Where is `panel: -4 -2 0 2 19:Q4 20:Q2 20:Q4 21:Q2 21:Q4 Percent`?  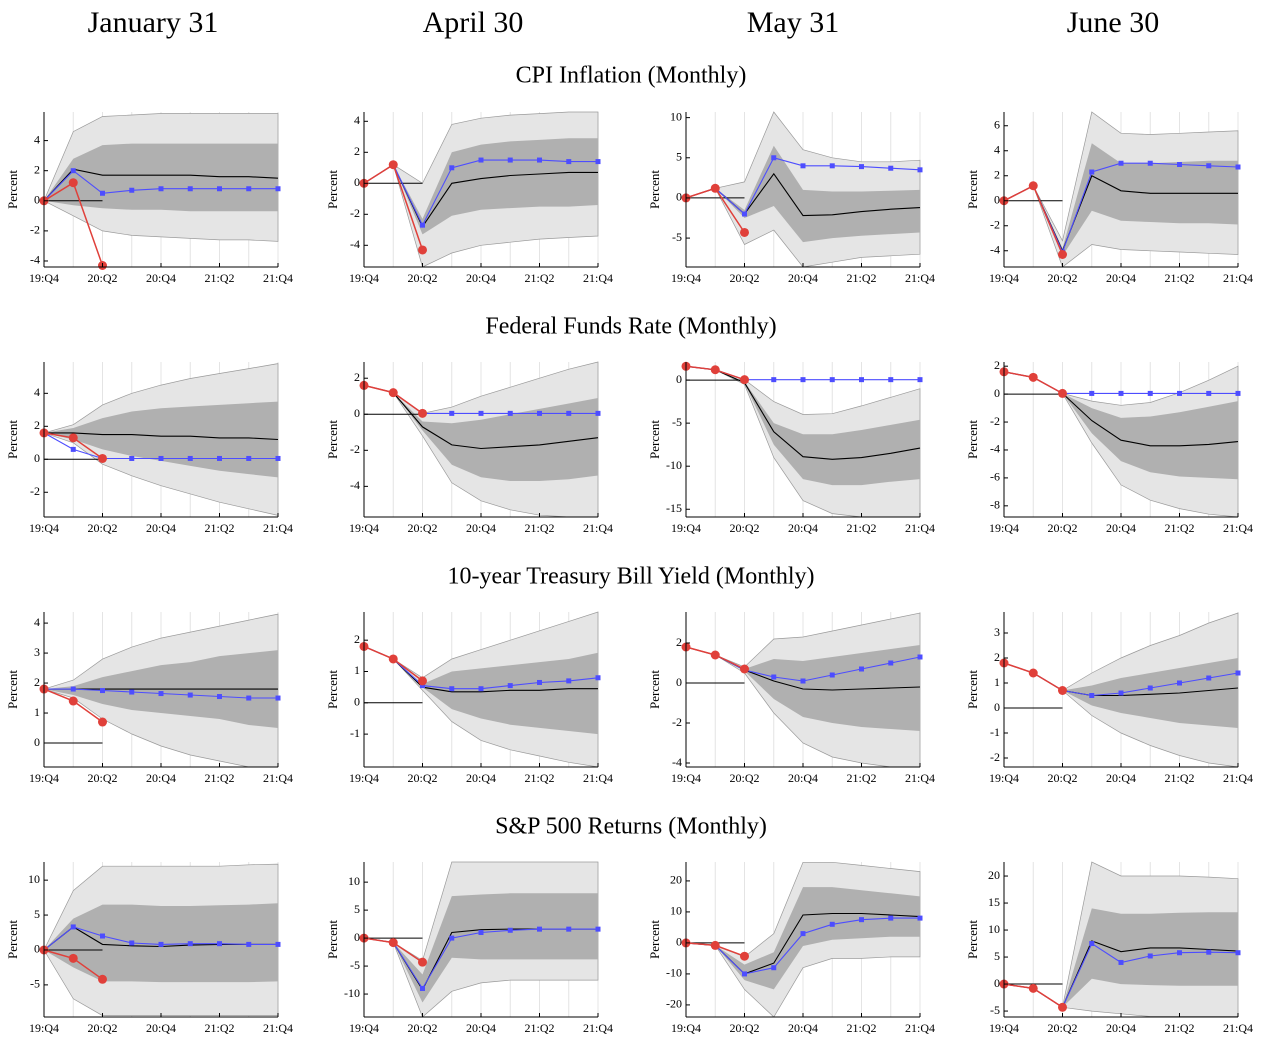 panel: -4 -2 0 2 19:Q4 20:Q2 20:Q4 21:Q2 21:Q4 Percent is located at coordinates (791, 698).